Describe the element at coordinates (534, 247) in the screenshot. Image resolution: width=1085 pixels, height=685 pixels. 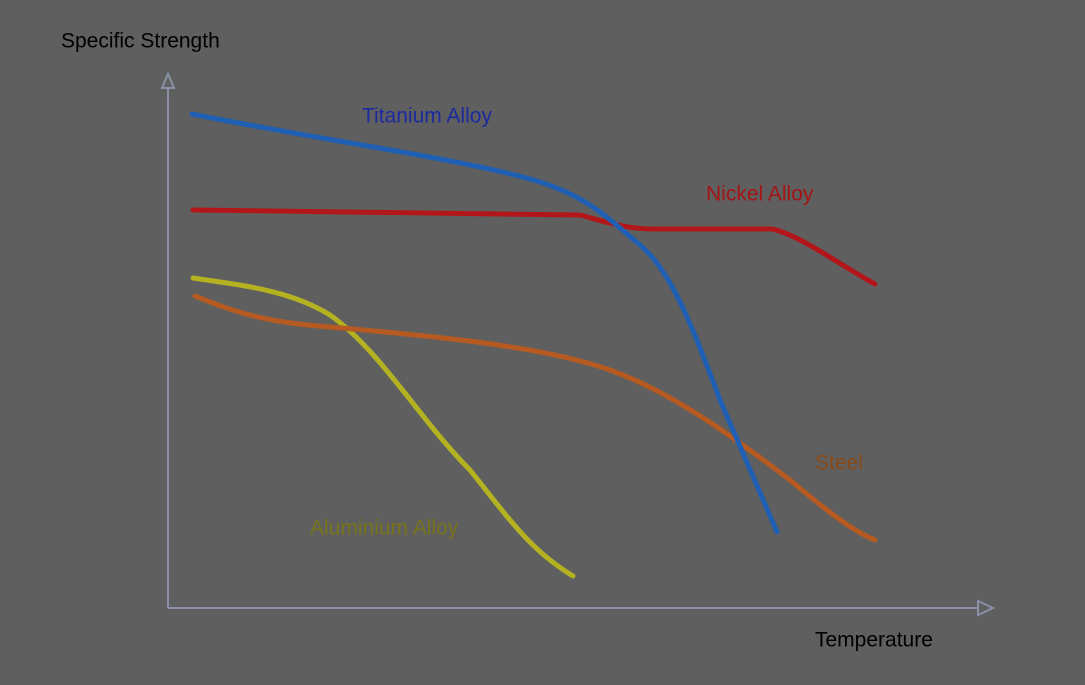
I see `curve` at that location.